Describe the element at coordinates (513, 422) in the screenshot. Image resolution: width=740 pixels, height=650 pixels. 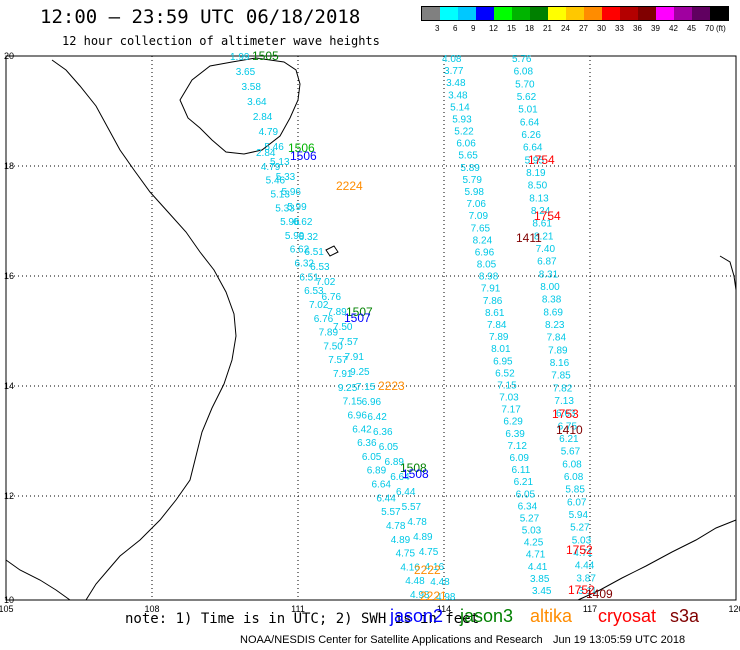
I see `wave-height-value: 6.29` at that location.